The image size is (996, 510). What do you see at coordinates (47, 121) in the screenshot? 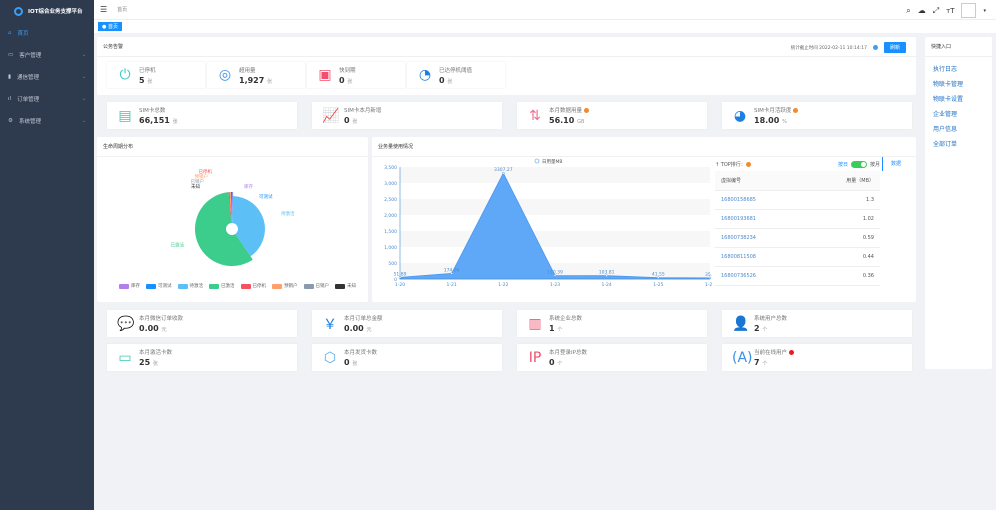
I see `sidebar-item-system: ⚙ 系统管理 ⌄` at bounding box center [47, 121].